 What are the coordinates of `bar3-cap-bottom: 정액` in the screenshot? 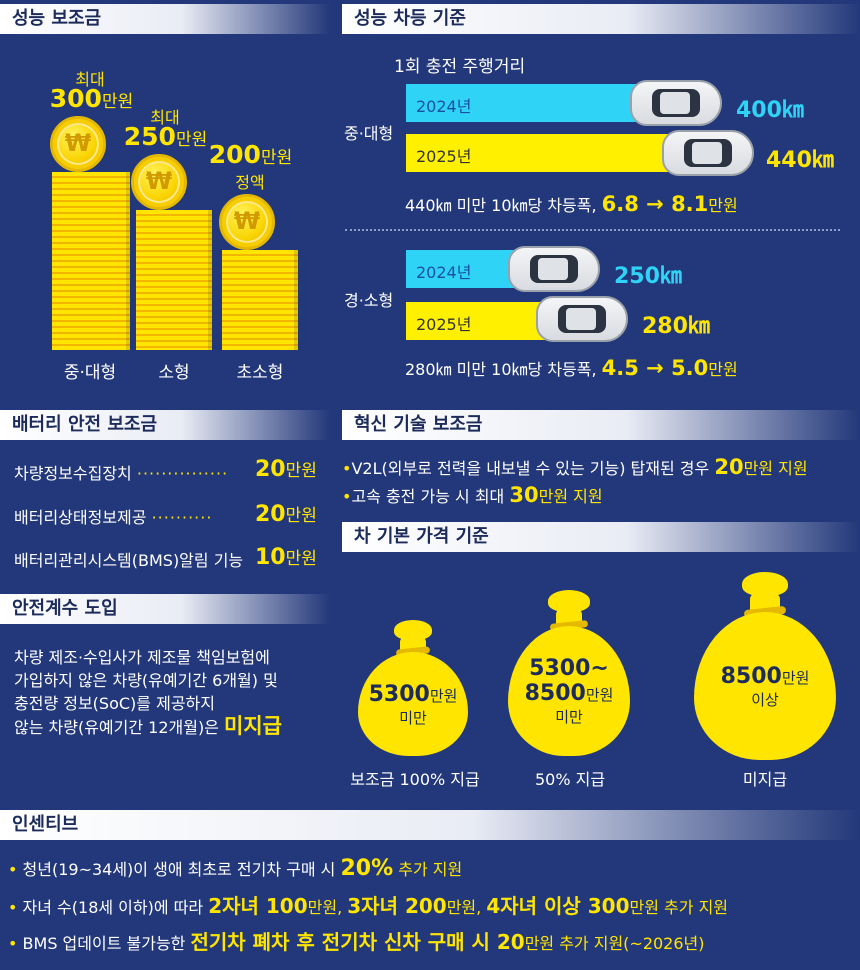 It's located at (250, 182).